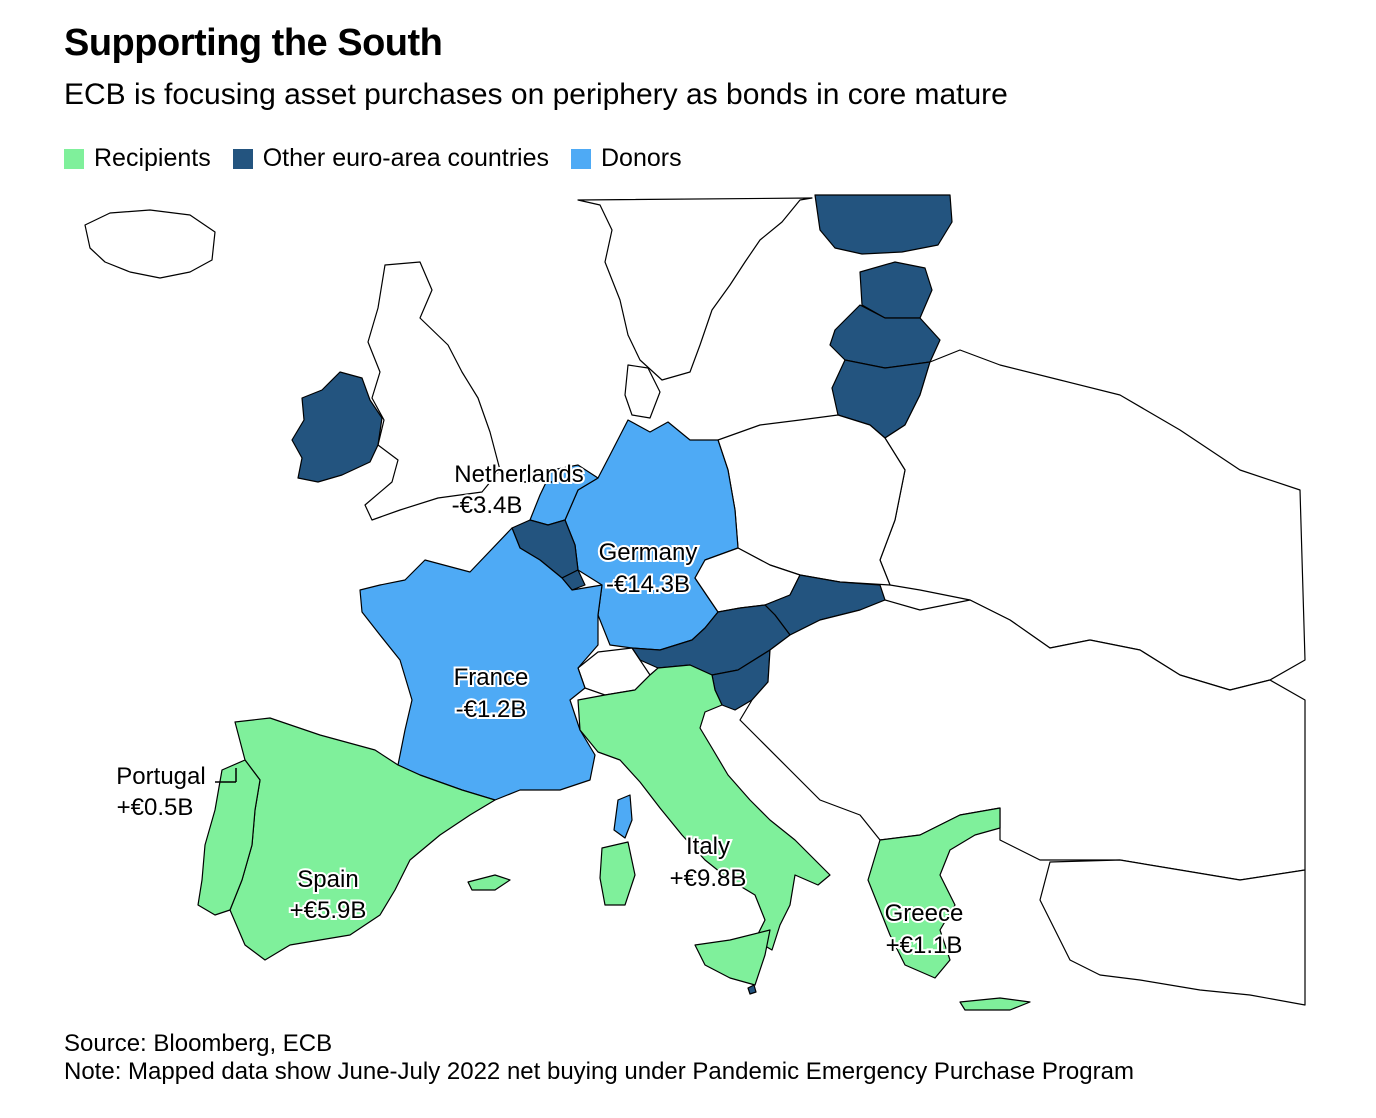  I want to click on balearic-islands-shape, so click(489, 882).